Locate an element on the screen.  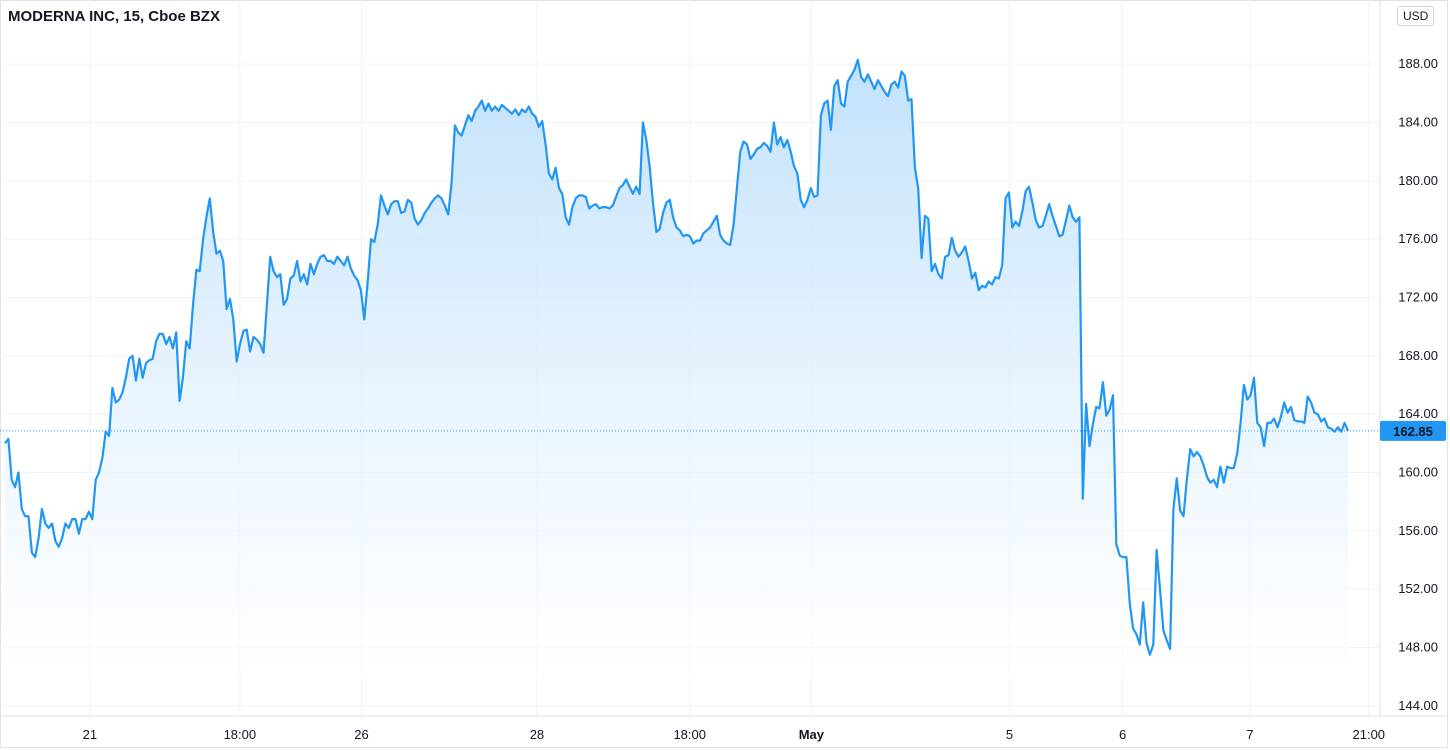
y-tick-label: 152.00 is located at coordinates (1418, 588).